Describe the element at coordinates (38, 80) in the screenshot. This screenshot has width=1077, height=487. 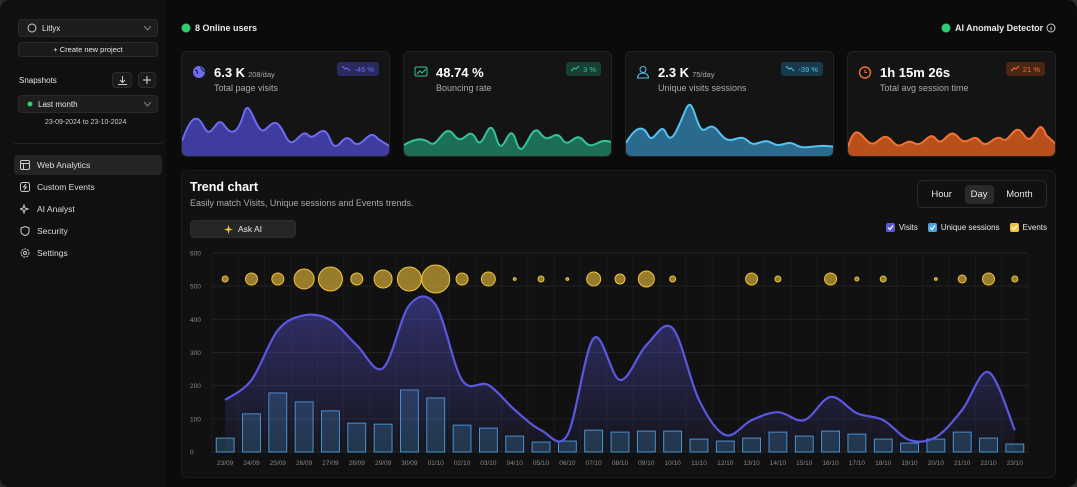
I see `snapshots-title: Snapshots` at that location.